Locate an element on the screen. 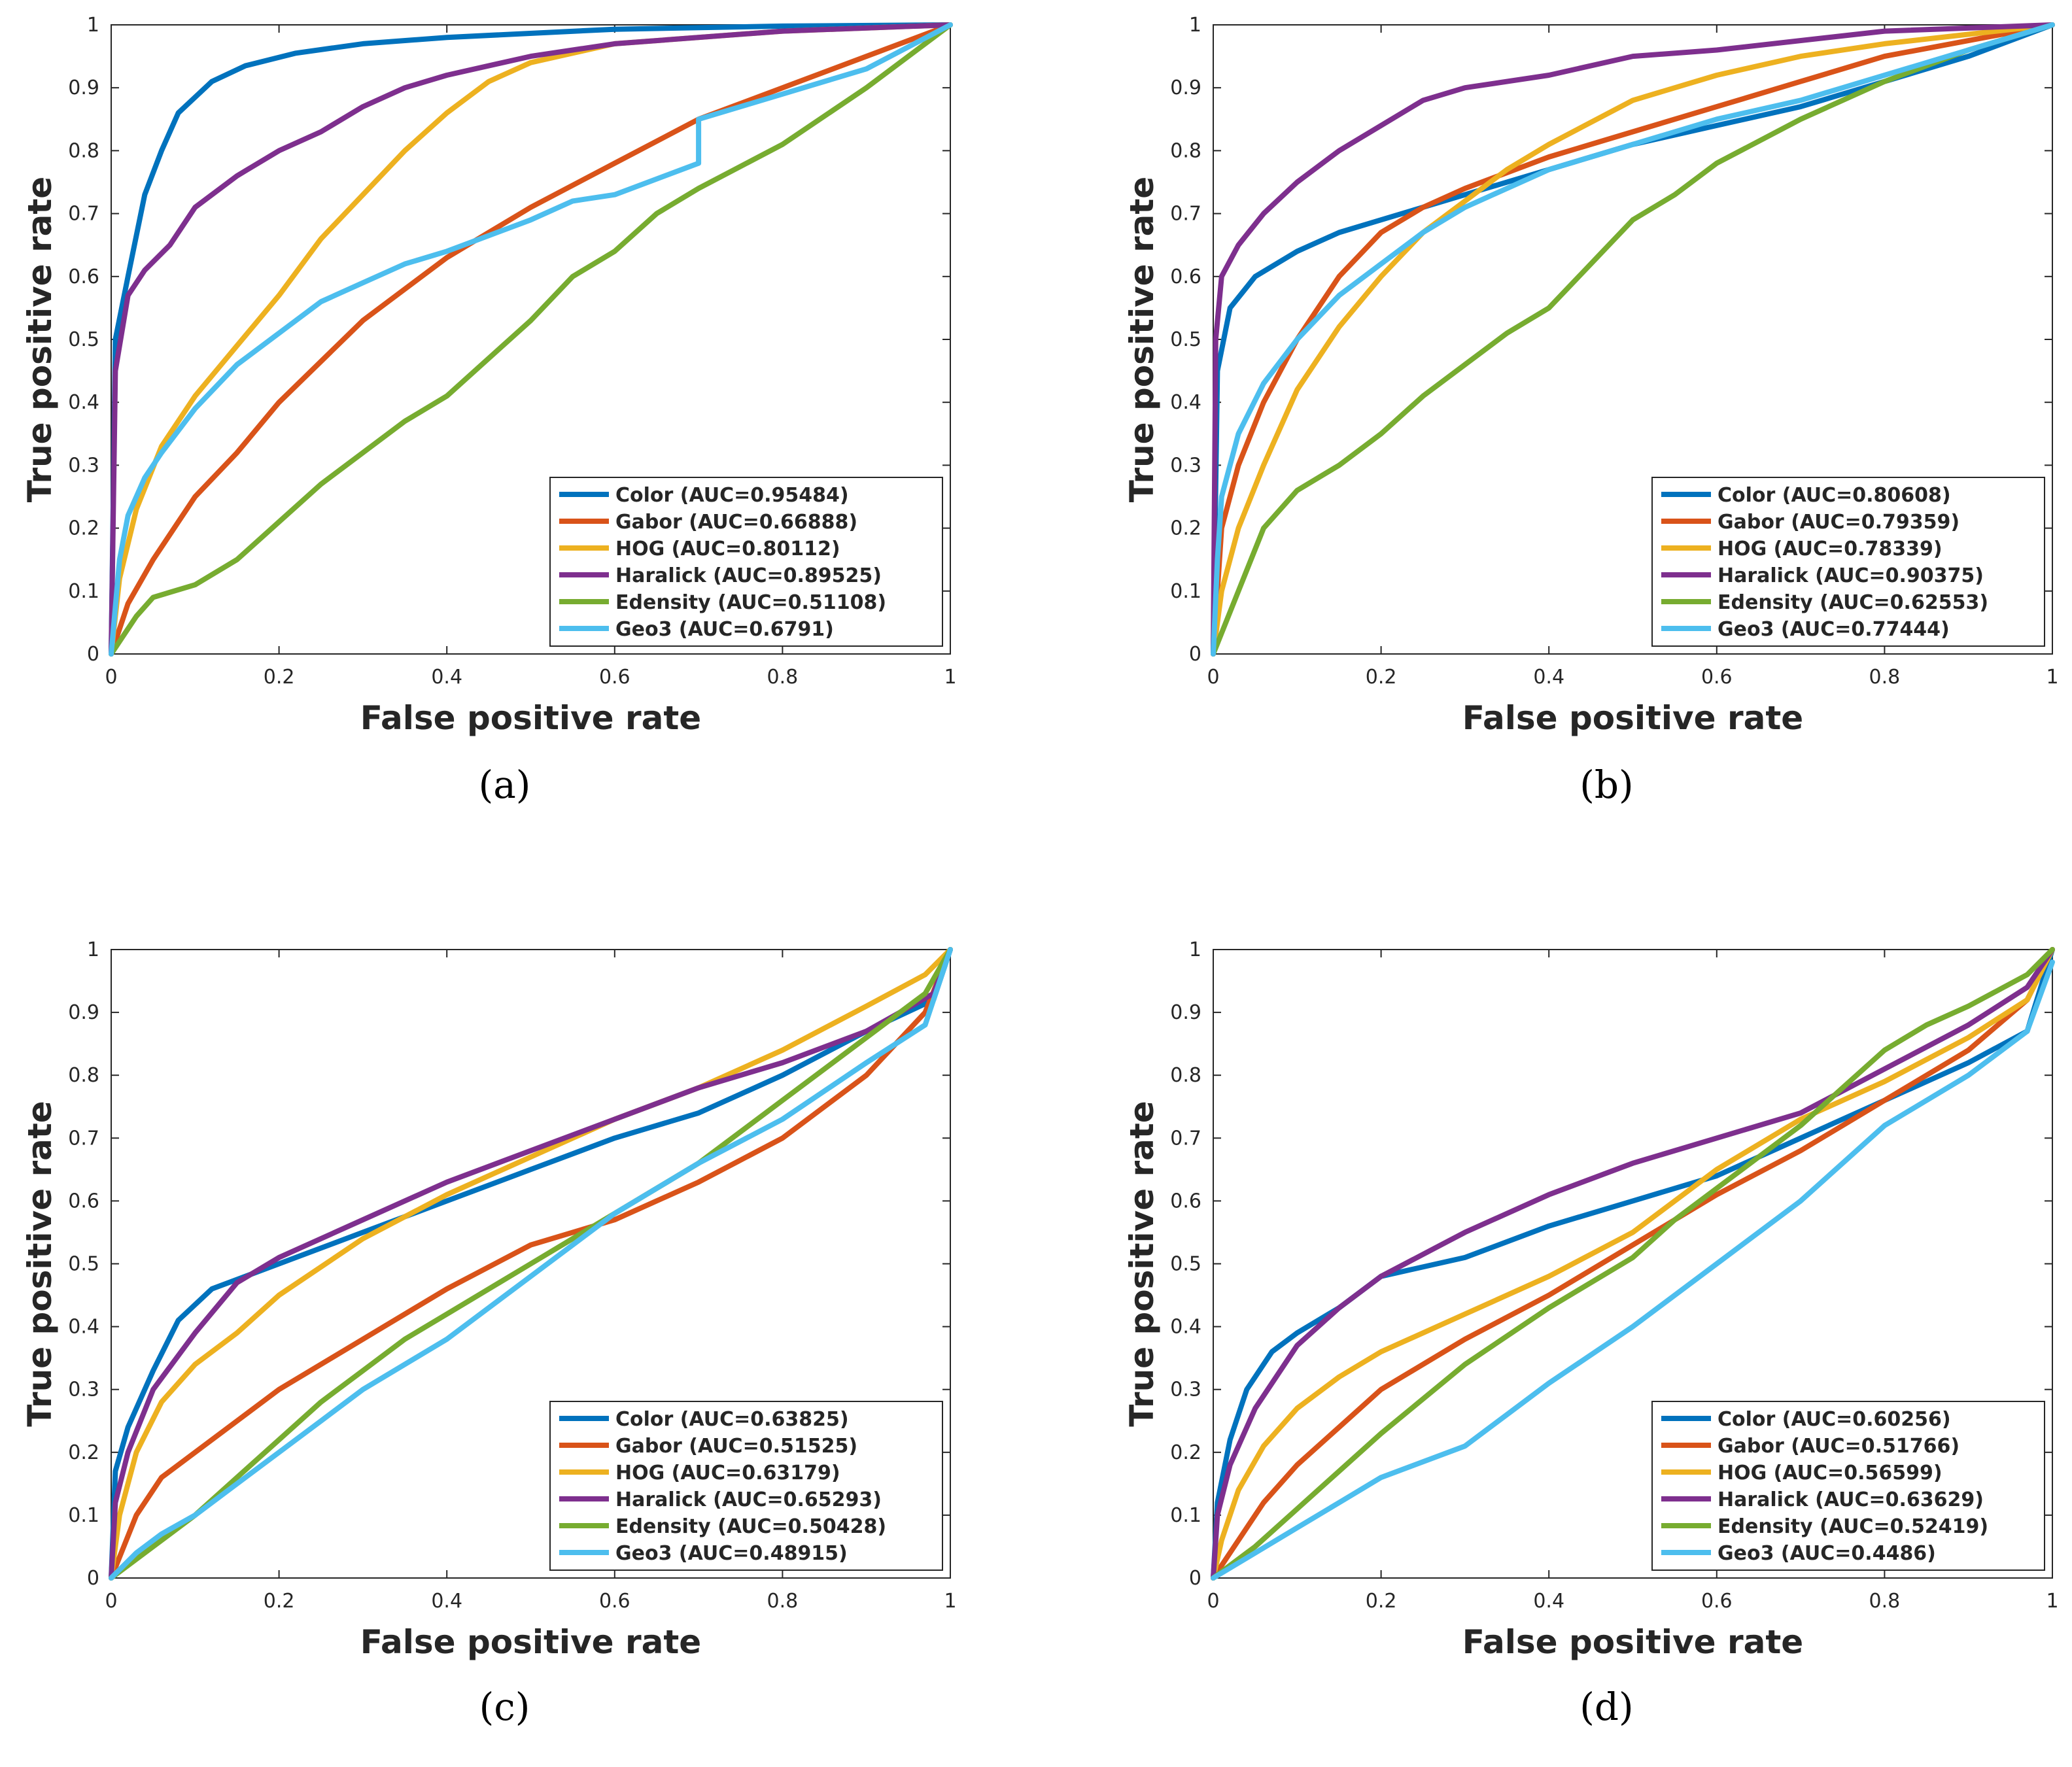 Image resolution: width=2072 pixels, height=1767 pixels. legend-entry-edensity: Edensity (AUC=0.52419) is located at coordinates (1853, 1527).